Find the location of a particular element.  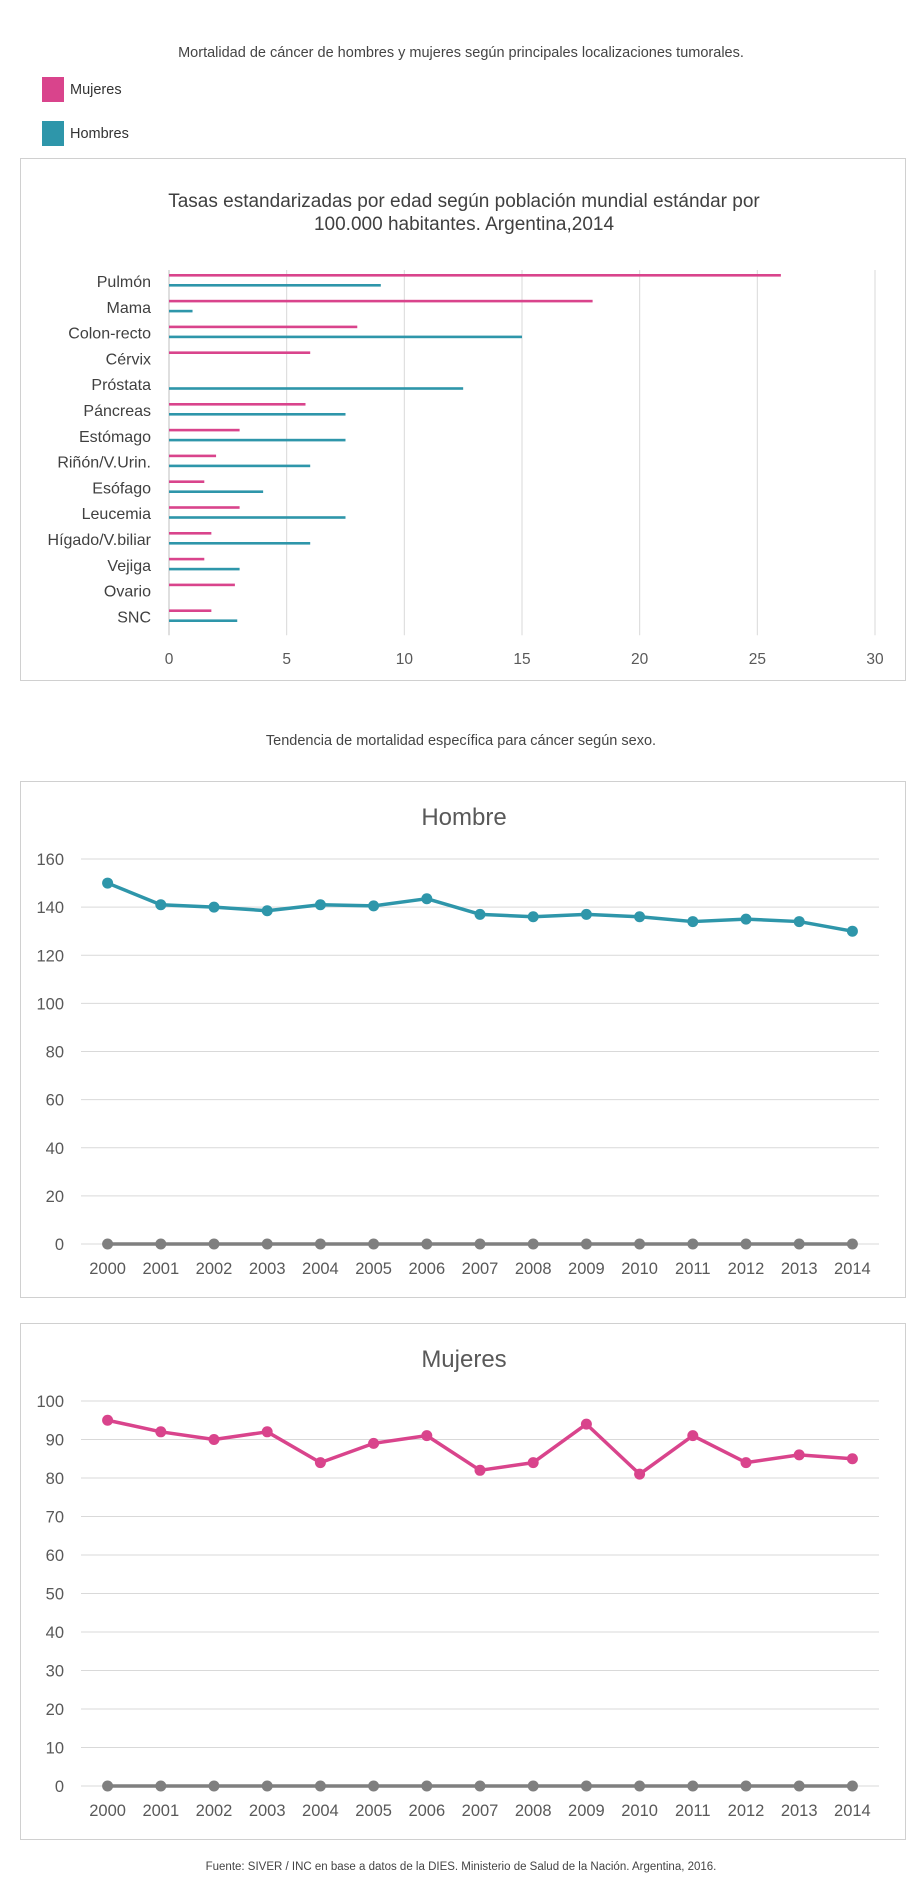

x-tick-label: 2011 is located at coordinates (692, 1269).